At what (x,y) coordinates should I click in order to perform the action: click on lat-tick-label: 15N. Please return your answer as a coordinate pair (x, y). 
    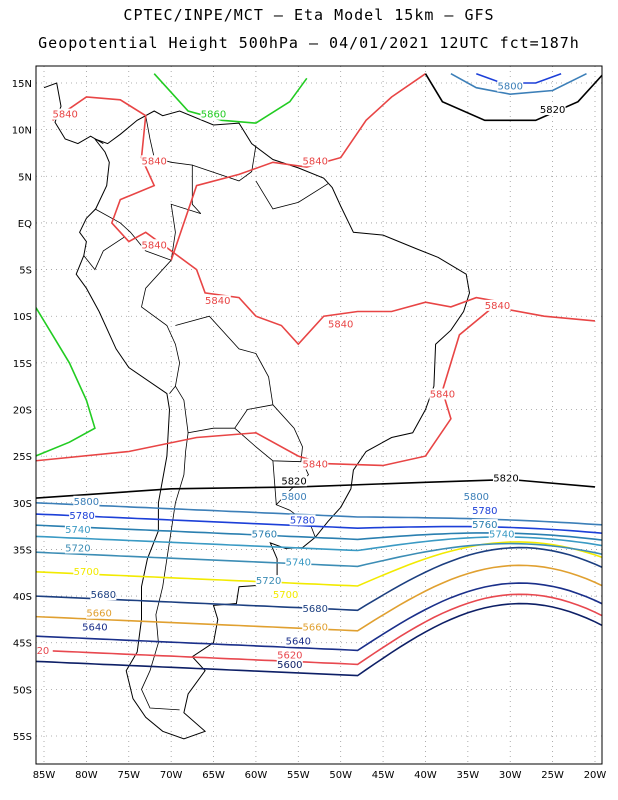
    Looking at the image, I should click on (22, 84).